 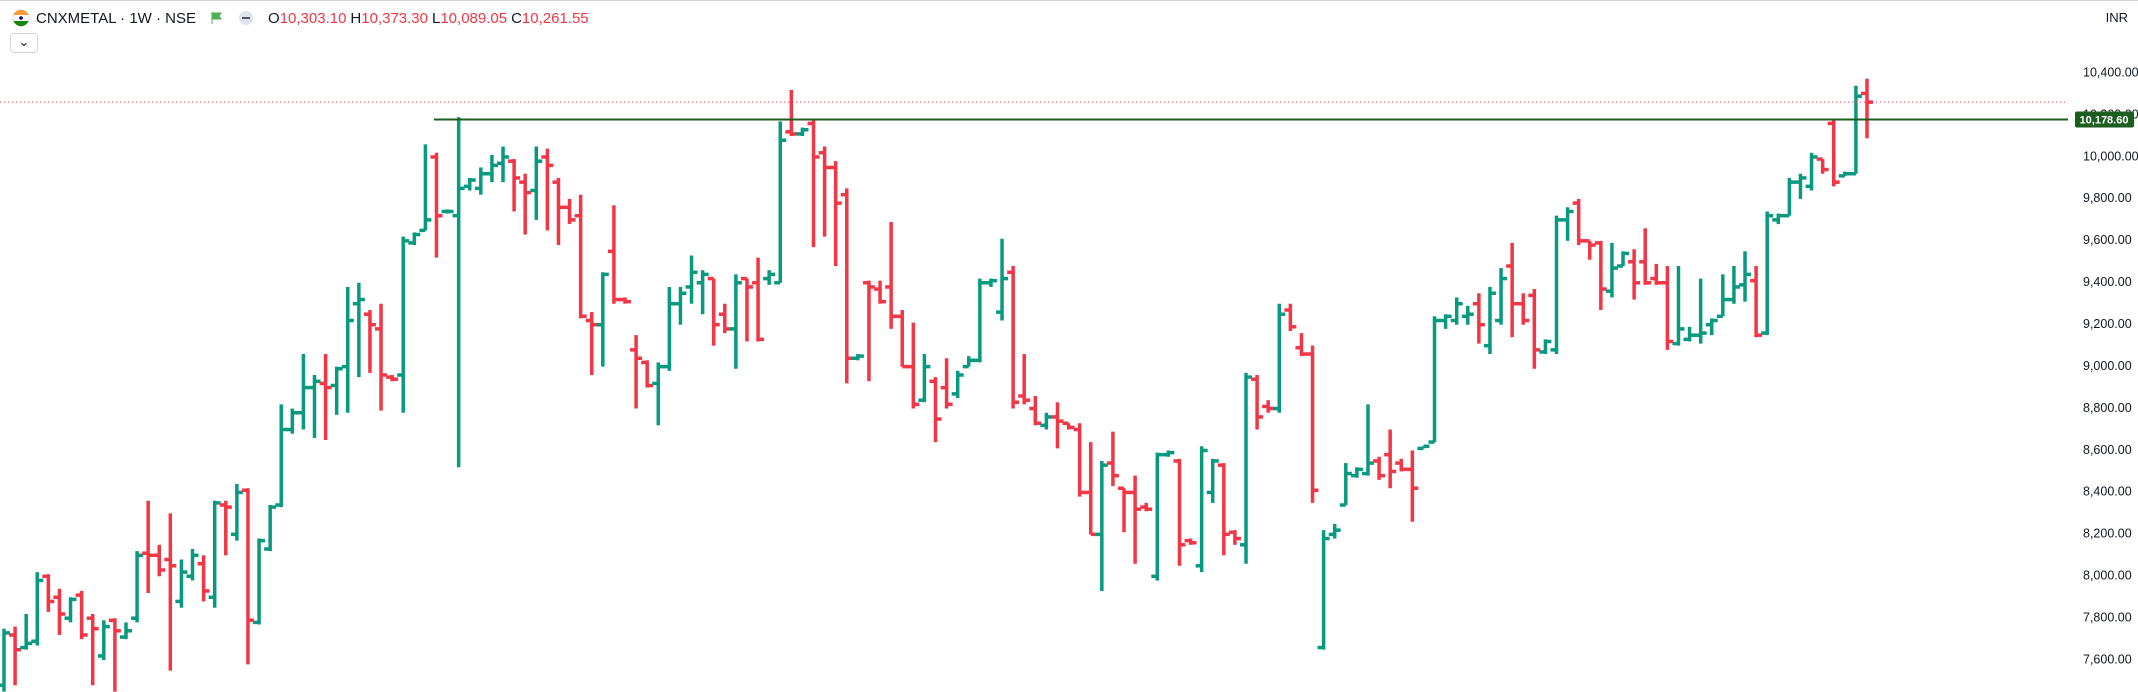 What do you see at coordinates (516, 18) in the screenshot?
I see `legend-key: C` at bounding box center [516, 18].